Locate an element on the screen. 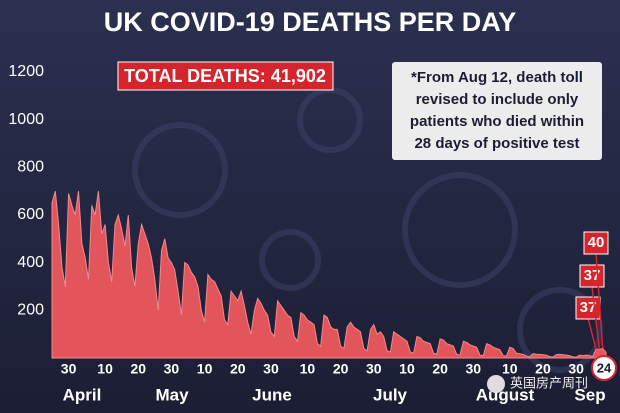 The height and width of the screenshot is (413, 620). month-label: Sep is located at coordinates (589, 394).